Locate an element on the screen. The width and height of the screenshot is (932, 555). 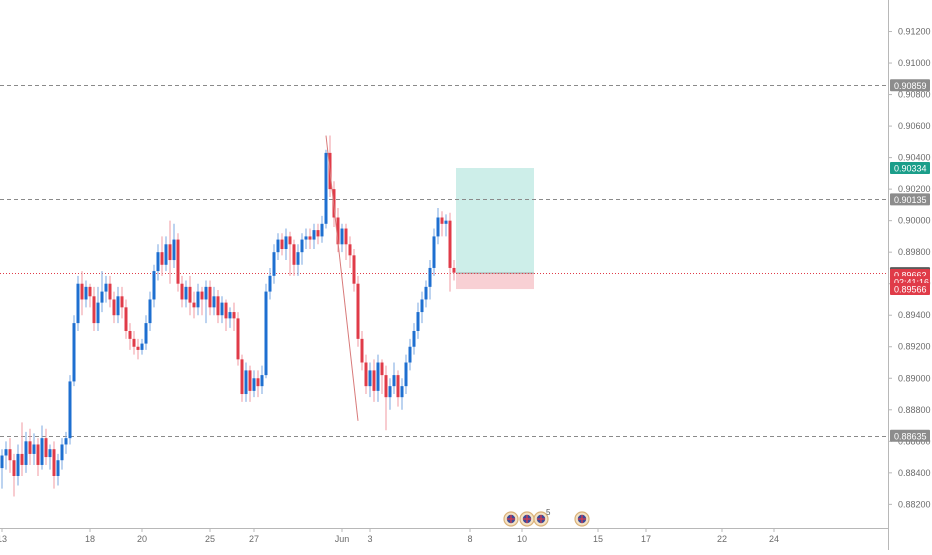
profit-zone is located at coordinates (495, 221).